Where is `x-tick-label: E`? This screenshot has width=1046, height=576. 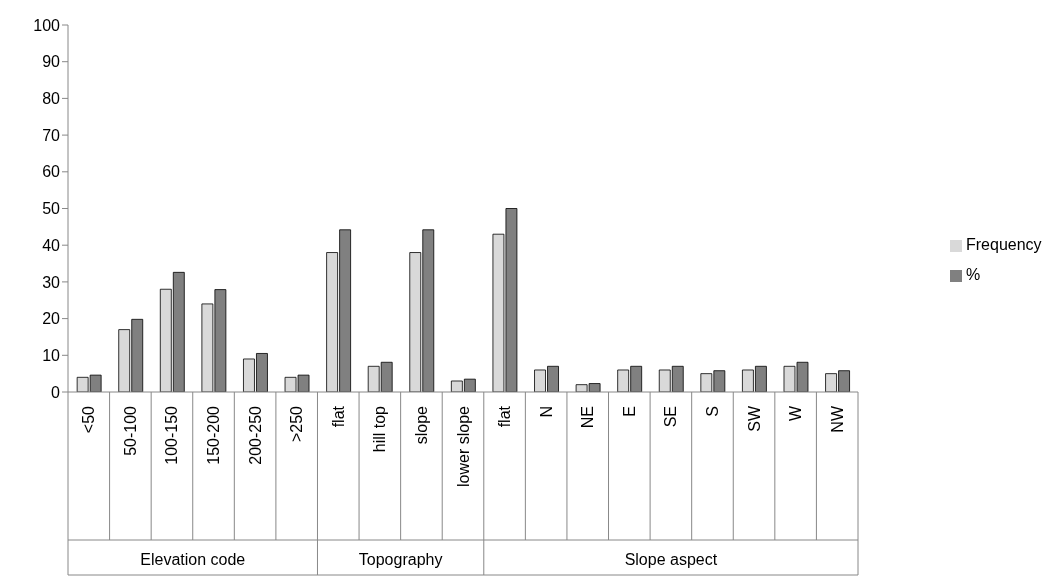
x-tick-label: E is located at coordinates (629, 411).